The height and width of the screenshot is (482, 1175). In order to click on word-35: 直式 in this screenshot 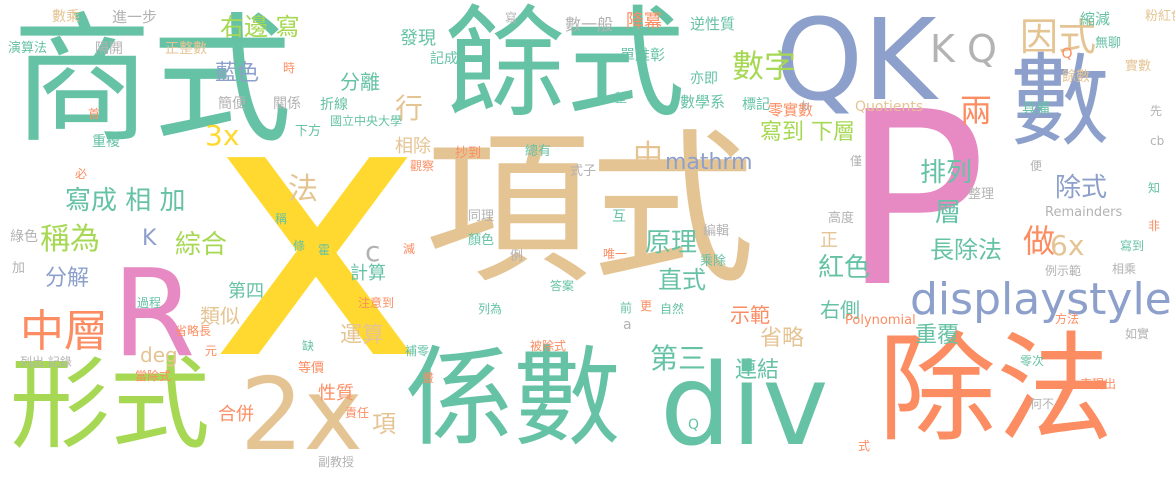, I will do `click(682, 280)`.